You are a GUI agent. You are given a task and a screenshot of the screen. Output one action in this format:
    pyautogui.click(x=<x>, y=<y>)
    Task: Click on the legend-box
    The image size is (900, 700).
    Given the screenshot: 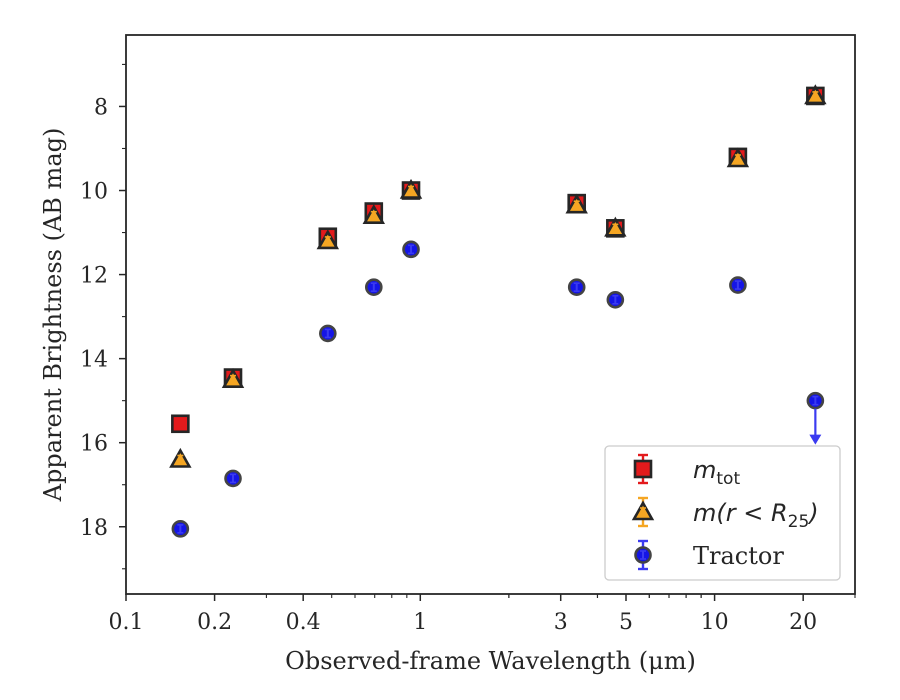 What is the action you would take?
    pyautogui.click(x=722, y=513)
    